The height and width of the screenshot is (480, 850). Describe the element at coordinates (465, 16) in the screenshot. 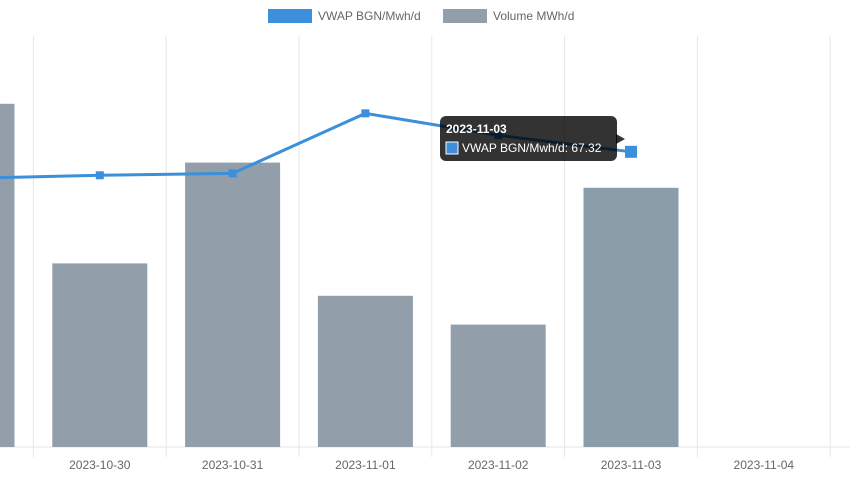

I see `legend-swatch-volume` at that location.